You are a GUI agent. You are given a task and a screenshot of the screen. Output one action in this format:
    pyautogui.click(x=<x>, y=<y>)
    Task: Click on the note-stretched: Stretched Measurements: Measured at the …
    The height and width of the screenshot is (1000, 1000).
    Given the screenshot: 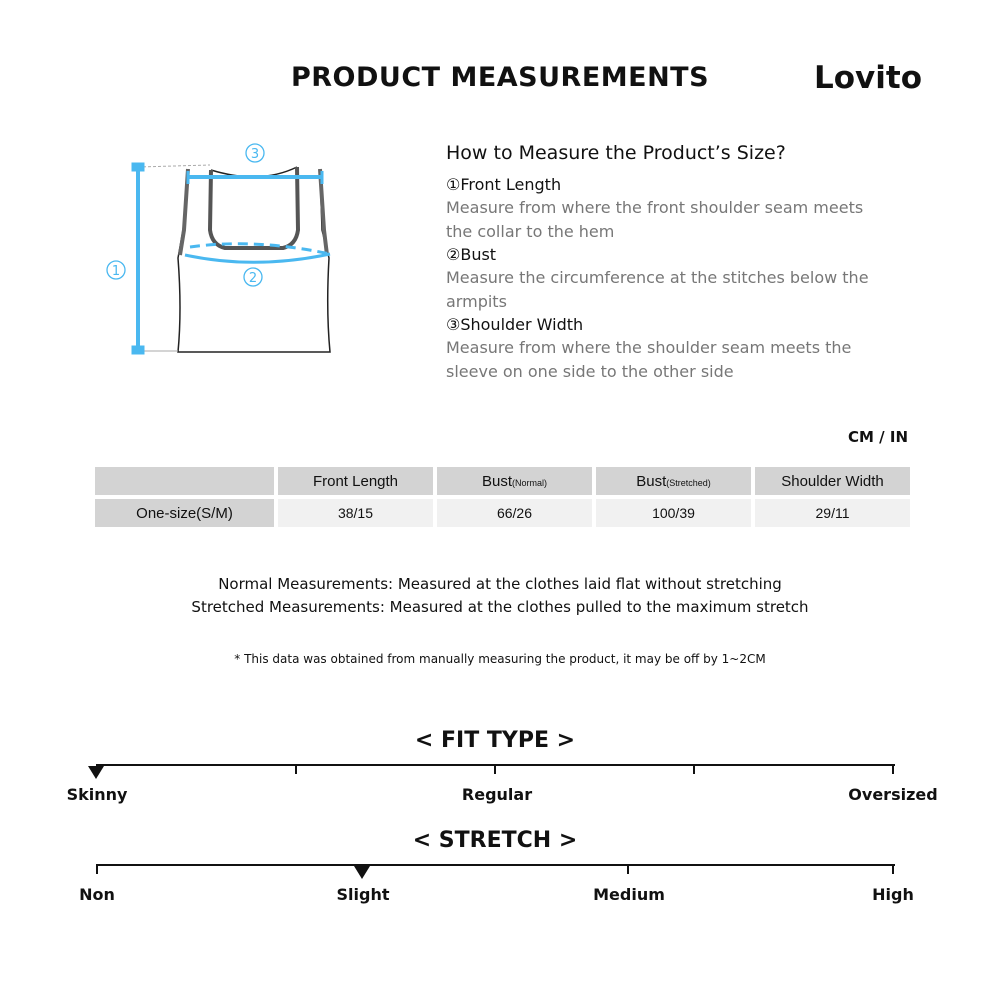 What is the action you would take?
    pyautogui.click(x=500, y=607)
    